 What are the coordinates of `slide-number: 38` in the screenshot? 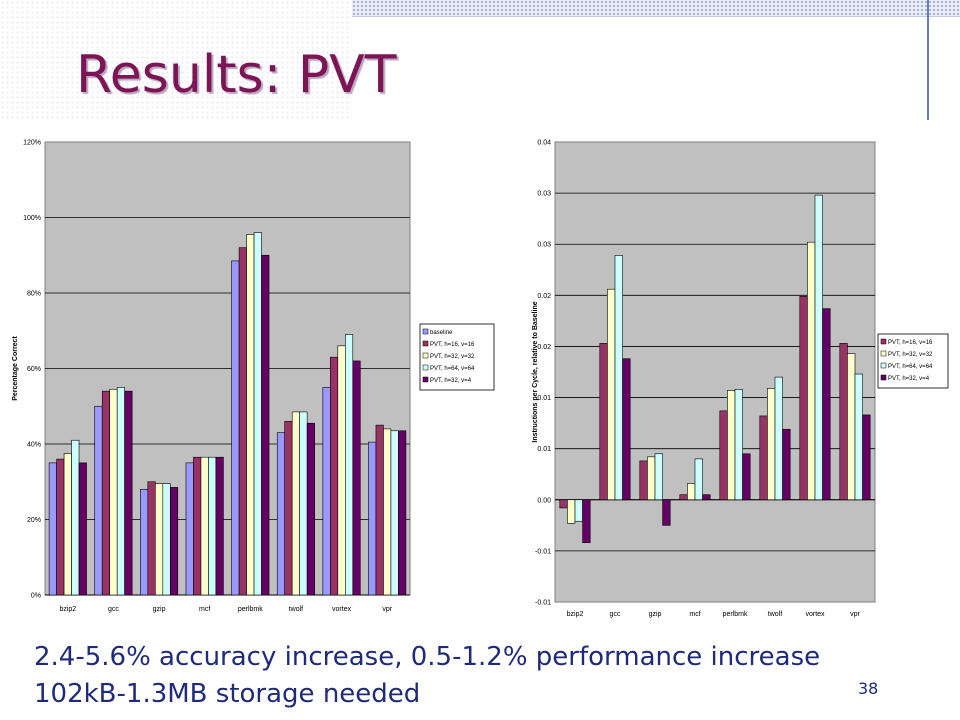 It's located at (868, 688).